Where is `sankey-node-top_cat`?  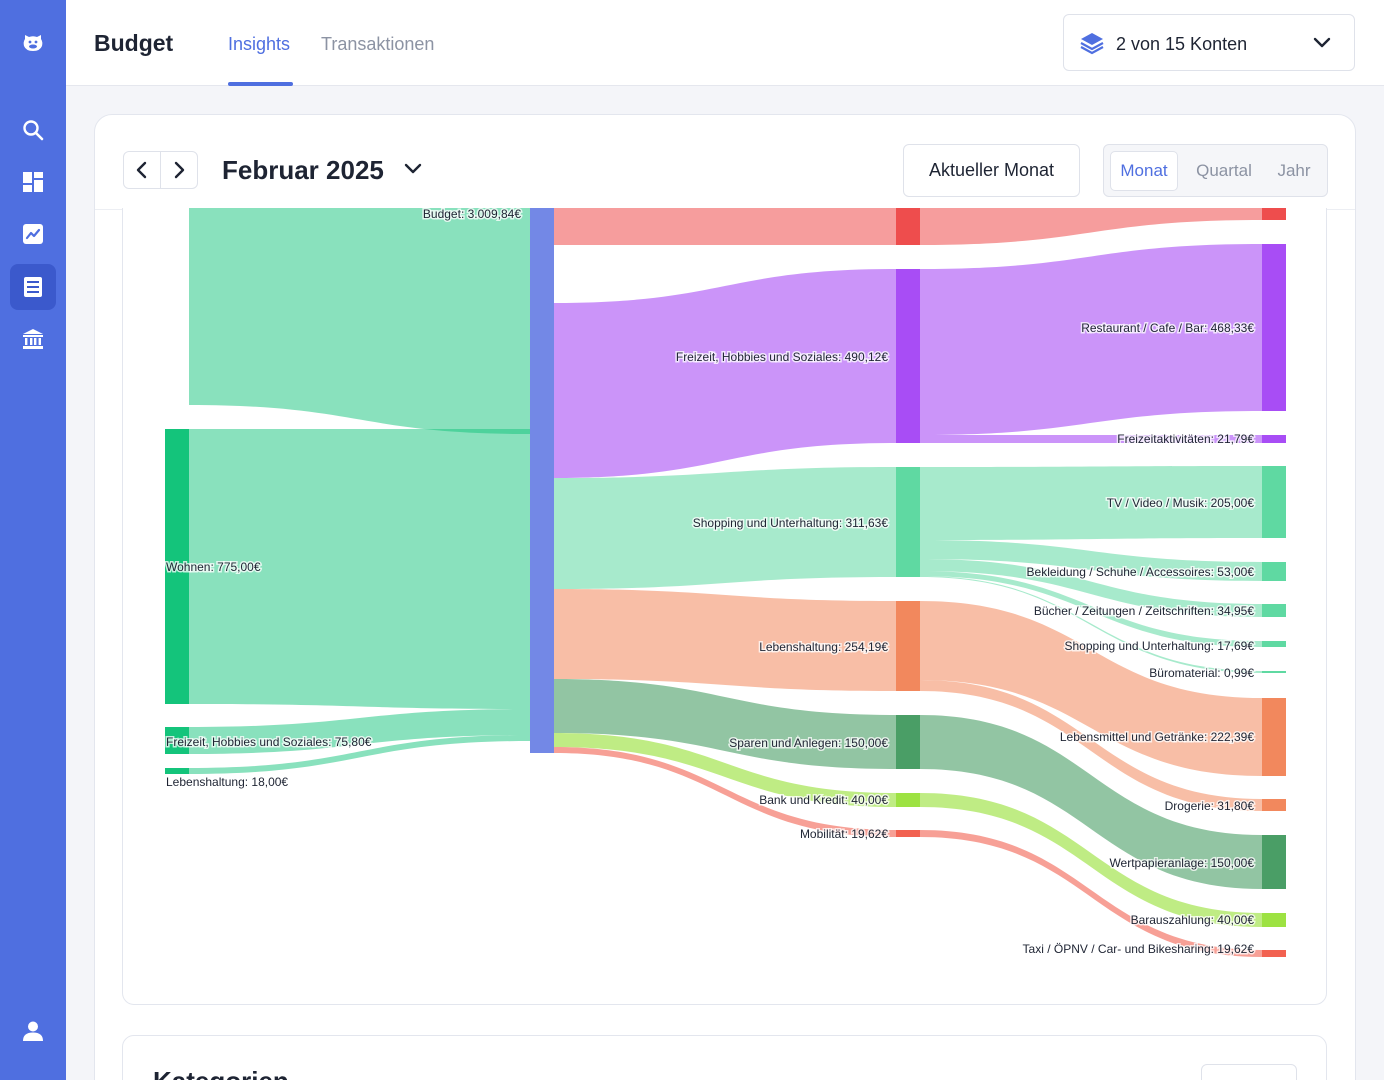 sankey-node-top_cat is located at coordinates (908, 226).